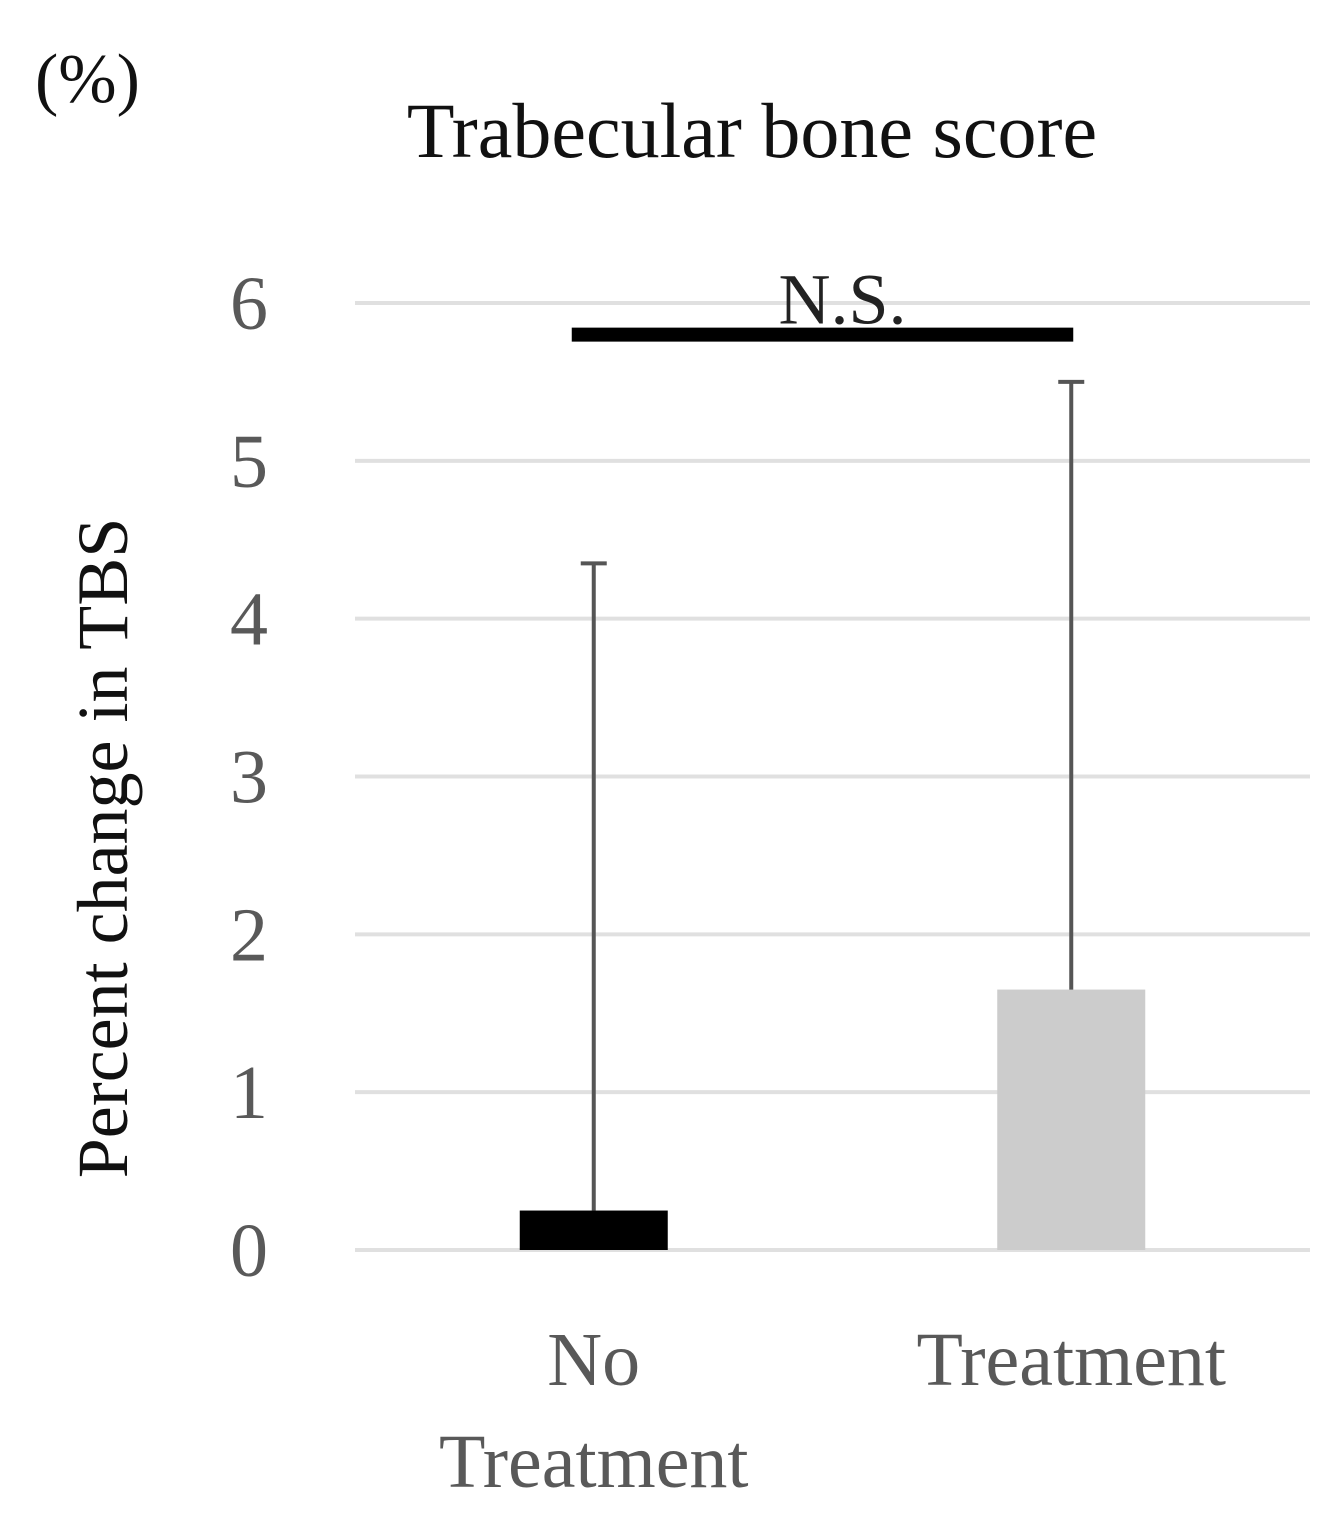 The image size is (1339, 1524). Describe the element at coordinates (593, 1360) in the screenshot. I see `category-label: No` at that location.